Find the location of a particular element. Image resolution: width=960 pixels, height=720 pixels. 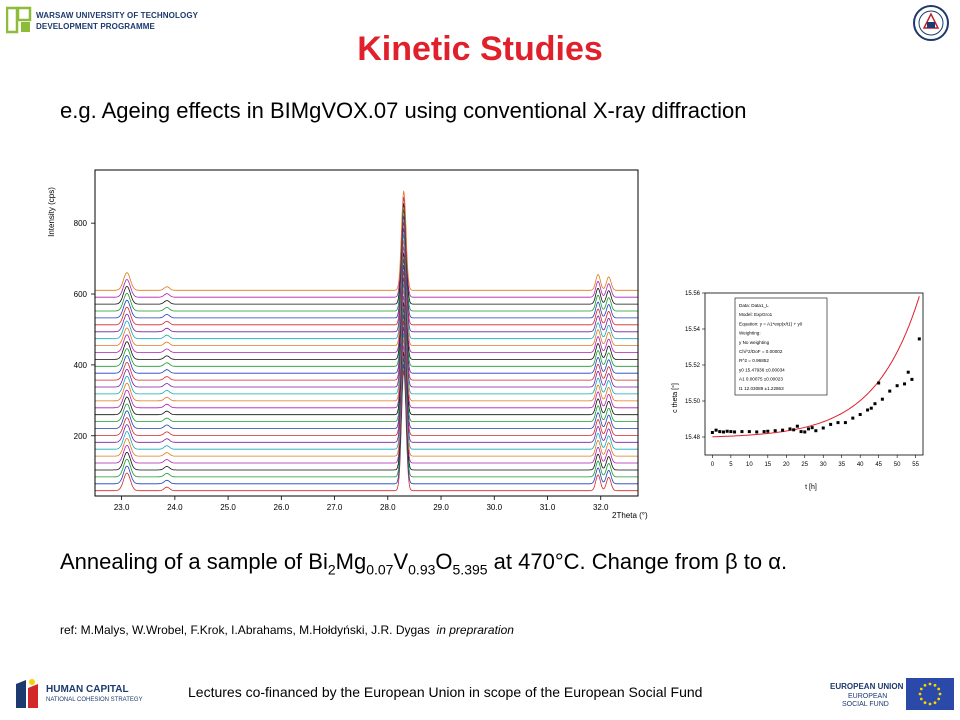

caption-part-3: V is located at coordinates (401, 561).